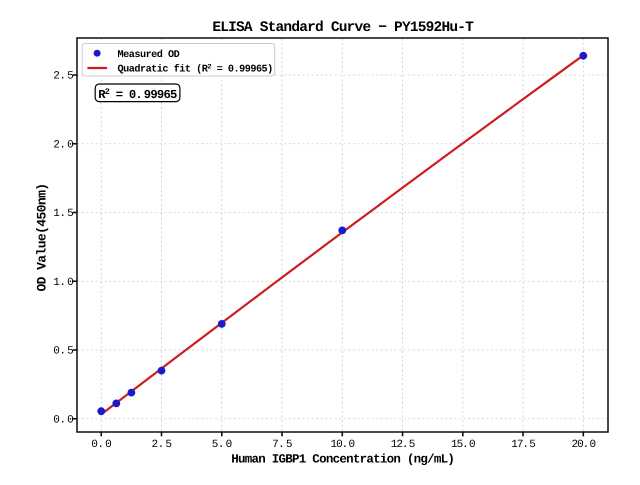 The width and height of the screenshot is (640, 485). What do you see at coordinates (63, 352) in the screenshot?
I see `svg-text:0.5: 0. 5` at bounding box center [63, 352].